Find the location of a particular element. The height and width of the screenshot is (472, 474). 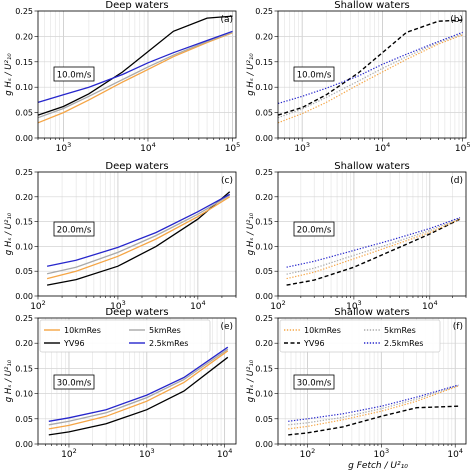

wind-speed-label: 10.0m/s is located at coordinates (74, 76).